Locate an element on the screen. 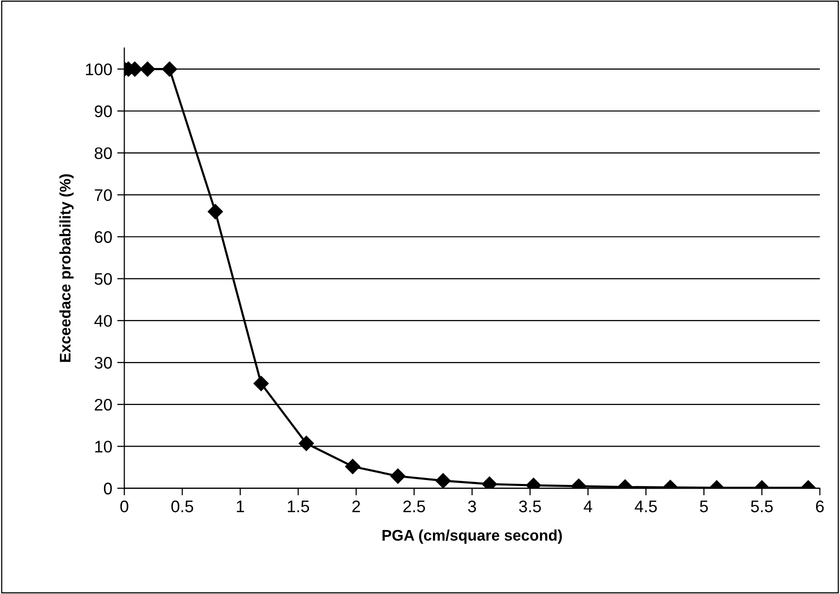 This screenshot has width=840, height=594. y-tick-label: 10 is located at coordinates (103, 446).